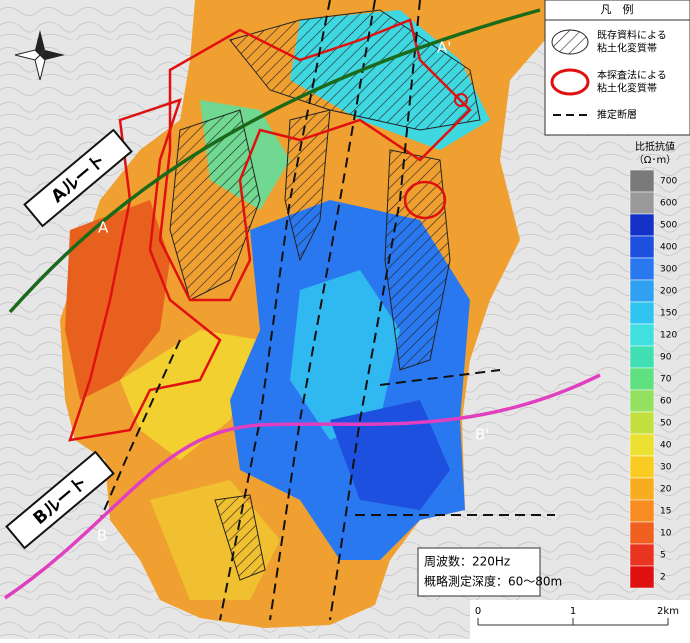  Describe the element at coordinates (39, 55) in the screenshot. I see `north-arrow` at that location.